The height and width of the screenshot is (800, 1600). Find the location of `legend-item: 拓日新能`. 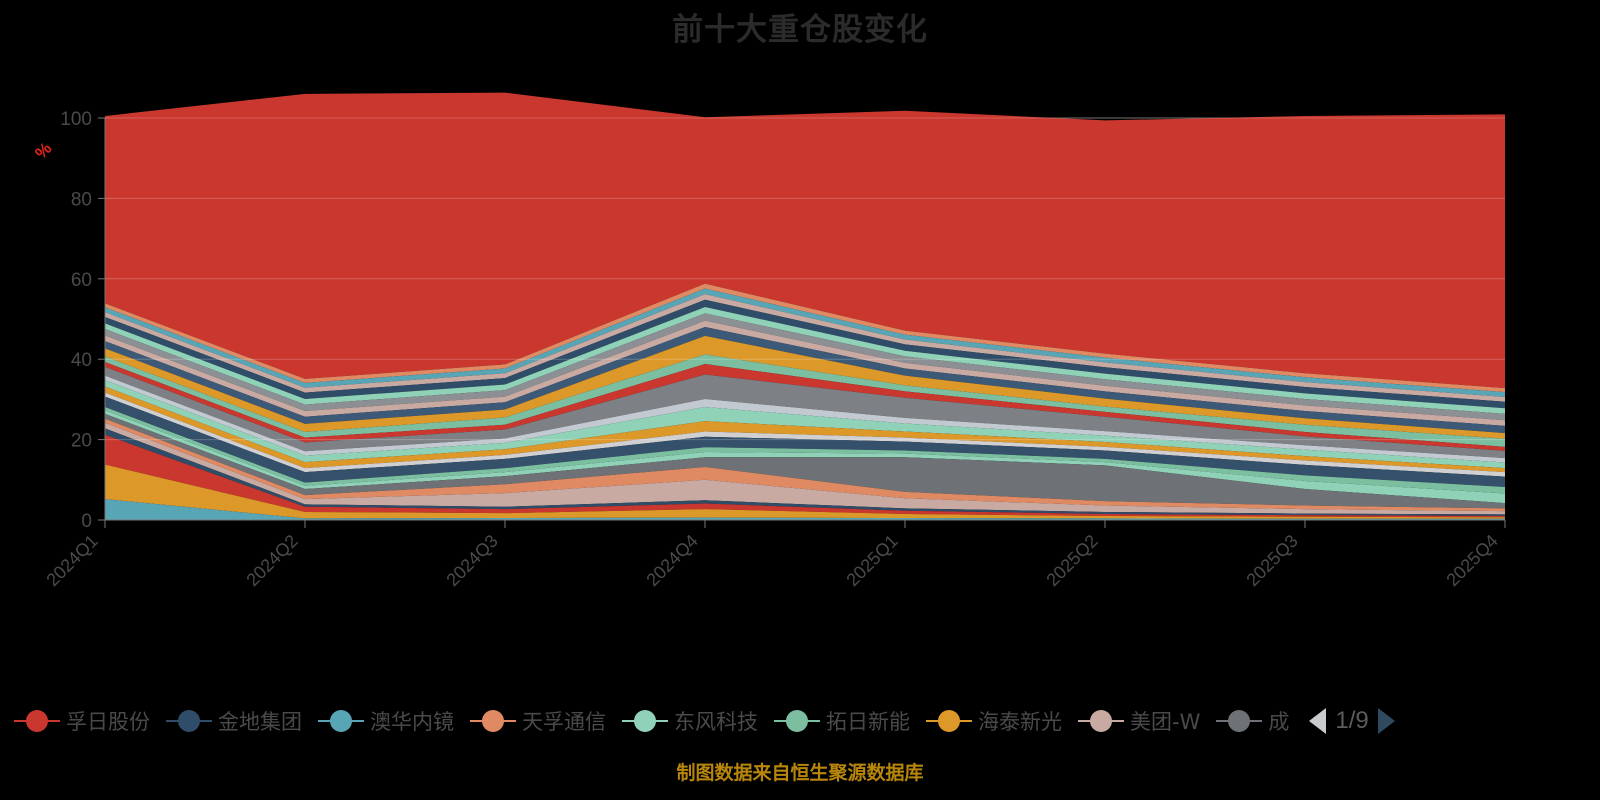

legend-item: 拓日新能 is located at coordinates (842, 721).